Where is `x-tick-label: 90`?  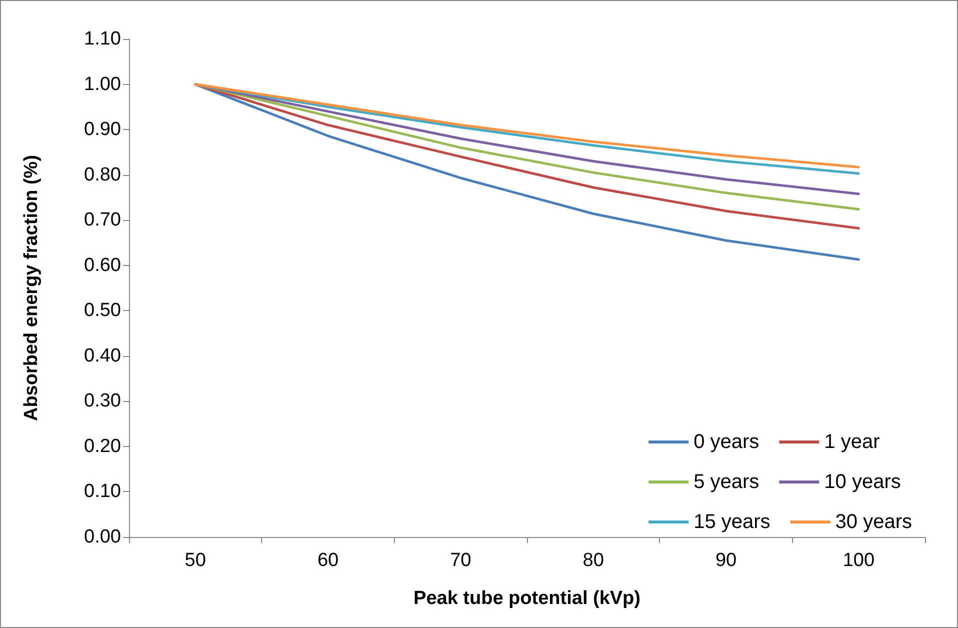 x-tick-label: 90 is located at coordinates (726, 560).